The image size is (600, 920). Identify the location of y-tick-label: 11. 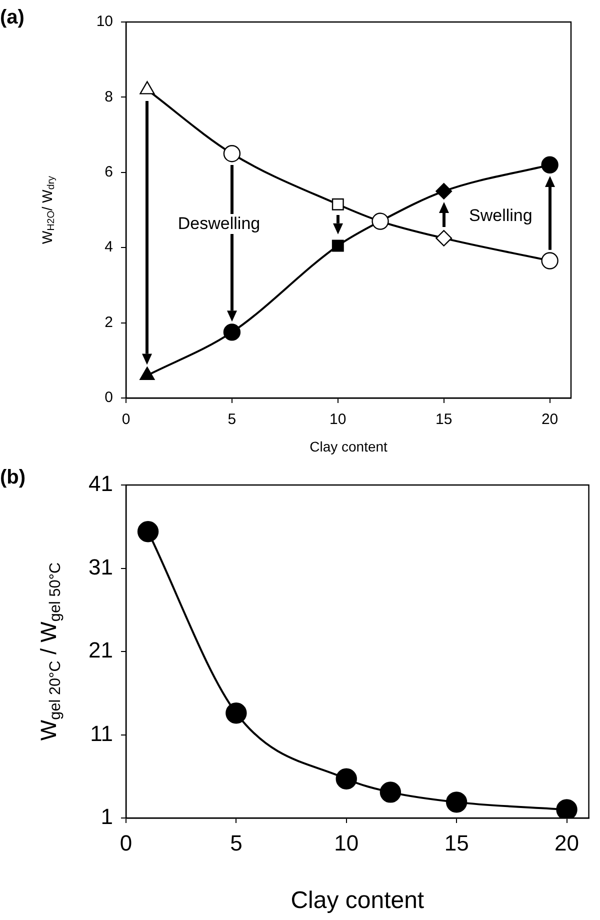
(101, 733).